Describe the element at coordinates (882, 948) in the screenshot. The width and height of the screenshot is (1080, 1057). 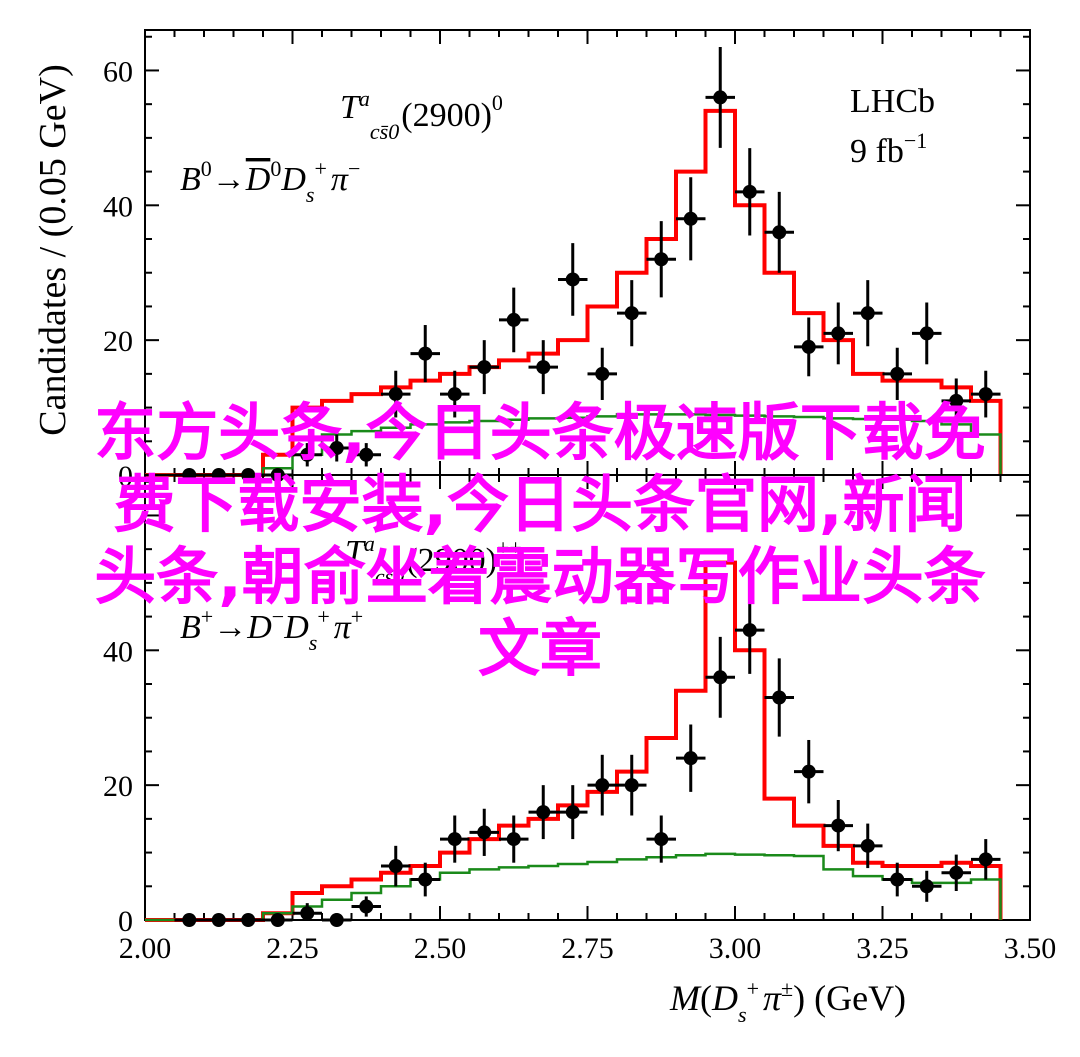
I see `x-tick-label: 3.25` at that location.